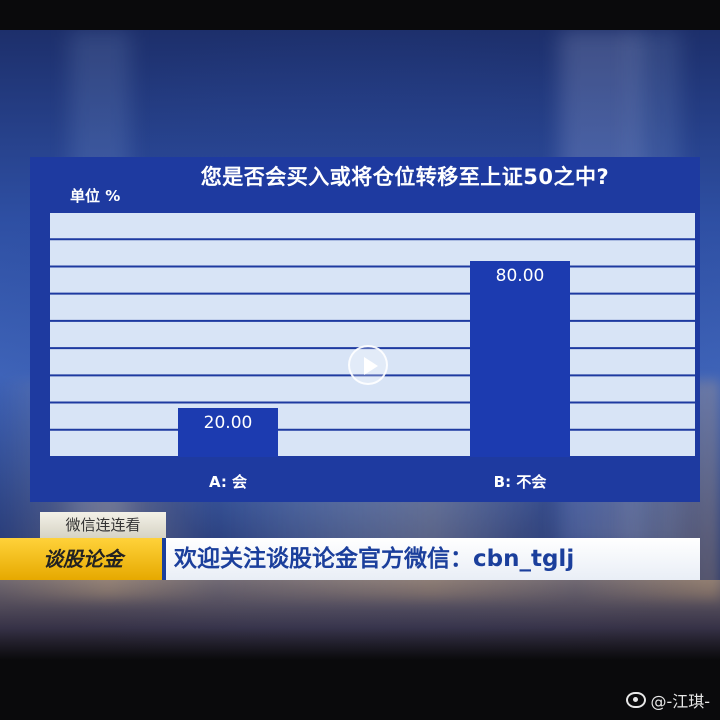 The width and height of the screenshot is (720, 720). Describe the element at coordinates (360, 620) in the screenshot. I see `bottom-glow` at that location.